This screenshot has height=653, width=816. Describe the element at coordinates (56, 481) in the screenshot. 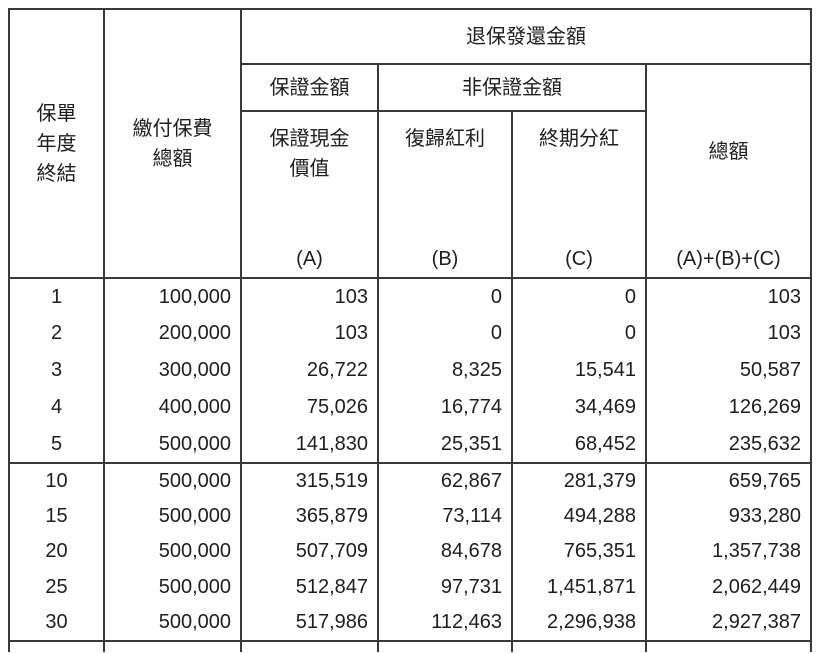

I see `cell-policy-year: 10` at that location.